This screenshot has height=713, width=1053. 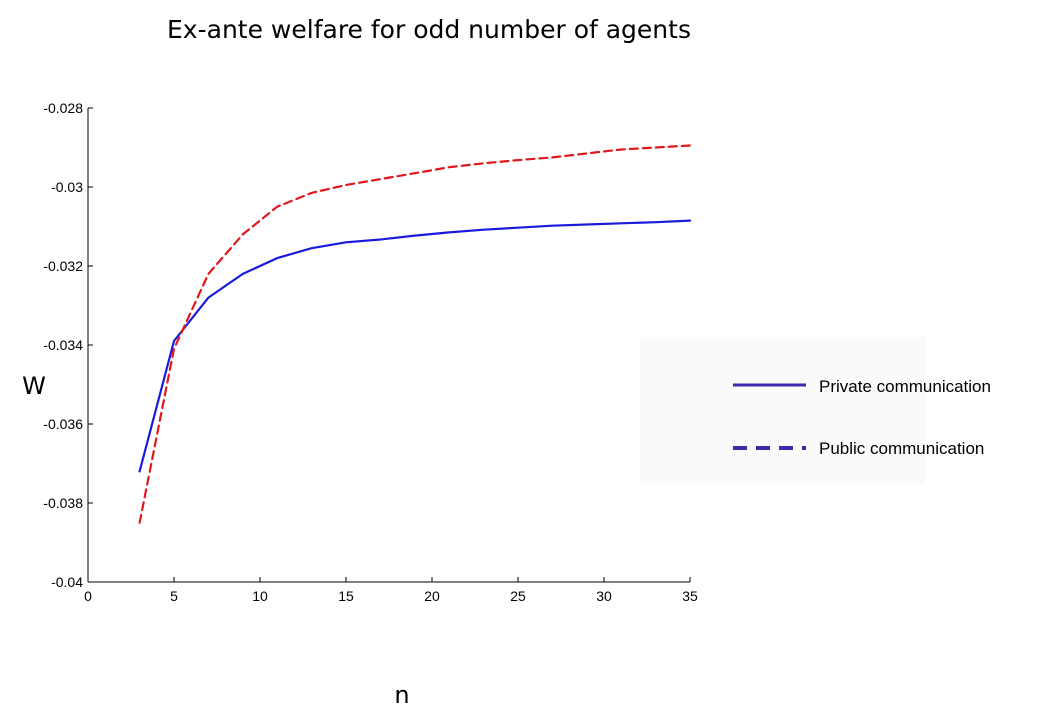 I want to click on x-ticks: 0 5 10 15 20 25 30 35, so click(x=391, y=590).